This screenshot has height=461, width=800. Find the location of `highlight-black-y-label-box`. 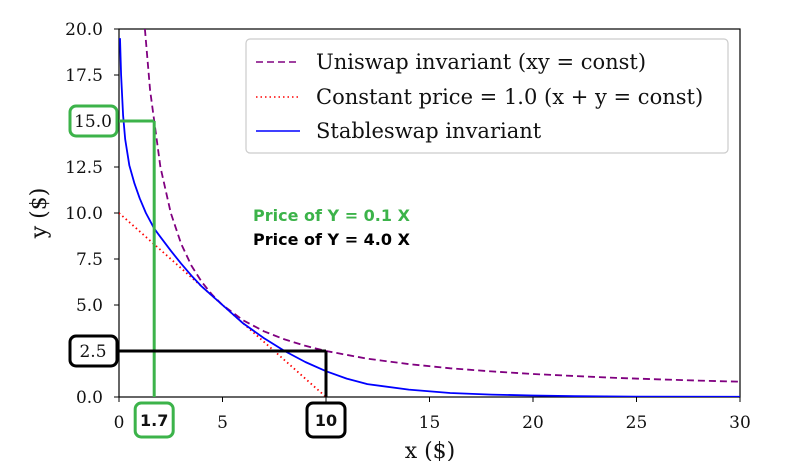

highlight-black-y-label-box is located at coordinates (93, 351).